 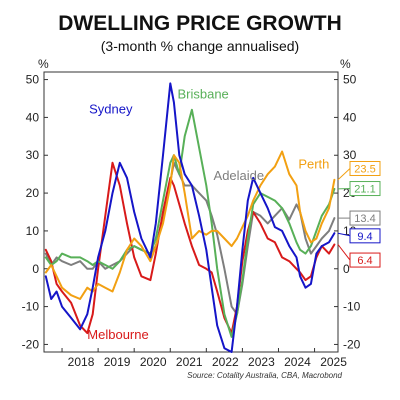 What do you see at coordinates (31, 307) in the screenshot?
I see `y-tick-label-left: -10` at bounding box center [31, 307].